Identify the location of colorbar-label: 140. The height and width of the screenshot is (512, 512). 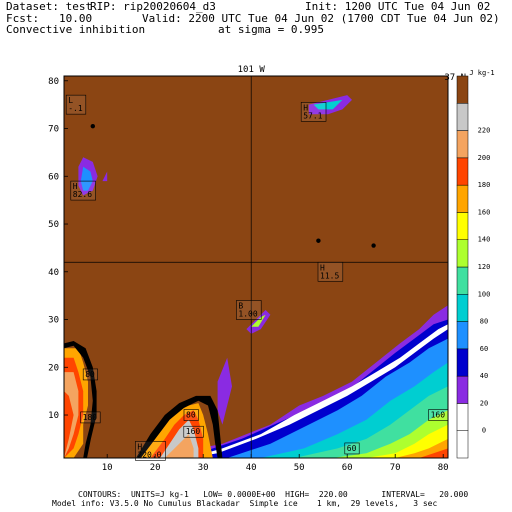
(484, 240).